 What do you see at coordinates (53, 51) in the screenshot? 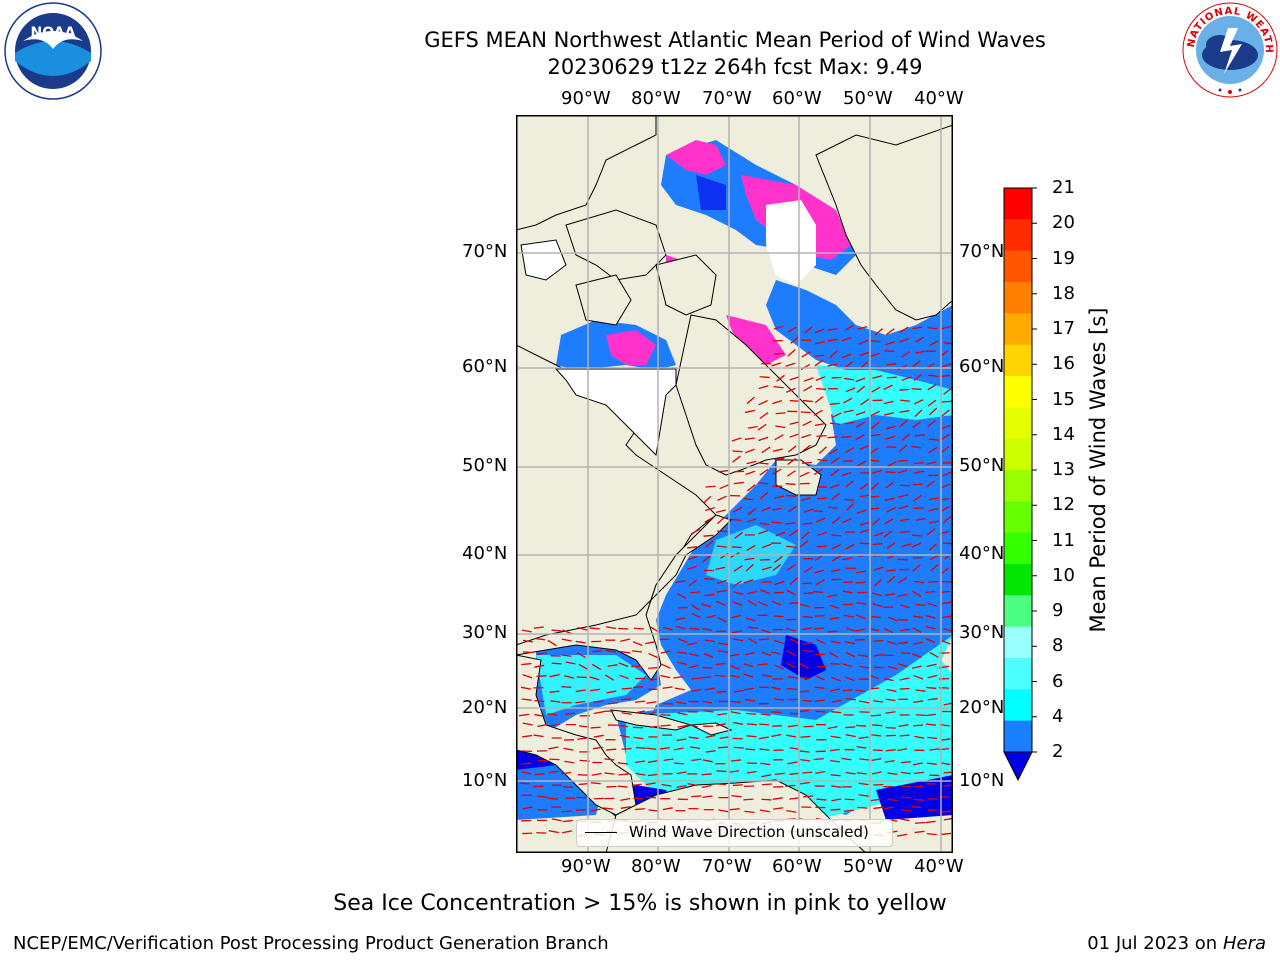
I see `noaa-logo: NOAA` at bounding box center [53, 51].